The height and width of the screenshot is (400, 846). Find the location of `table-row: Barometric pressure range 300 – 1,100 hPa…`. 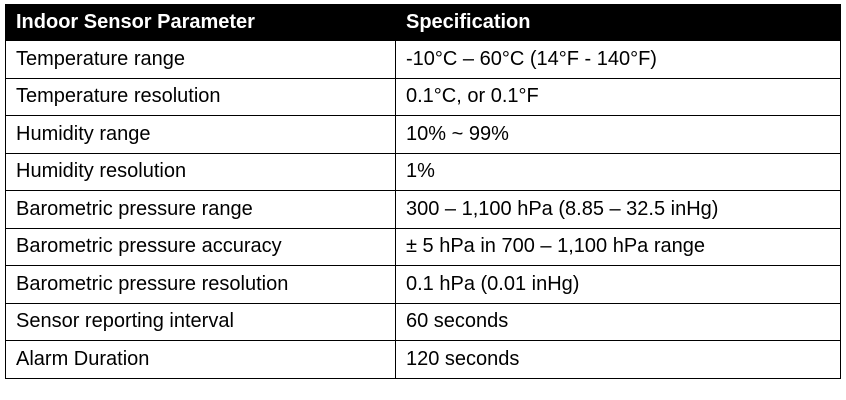

table-row: Barometric pressure range 300 – 1,100 hPa… is located at coordinates (423, 209).